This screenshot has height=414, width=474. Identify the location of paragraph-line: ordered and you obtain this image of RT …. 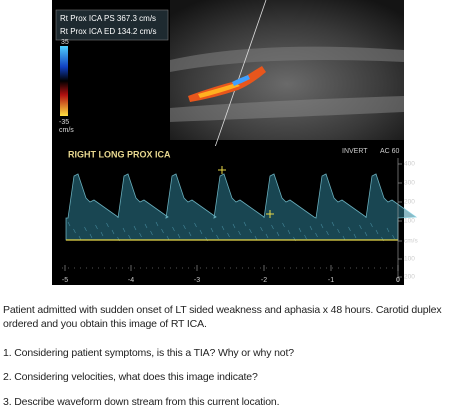
(105, 324).